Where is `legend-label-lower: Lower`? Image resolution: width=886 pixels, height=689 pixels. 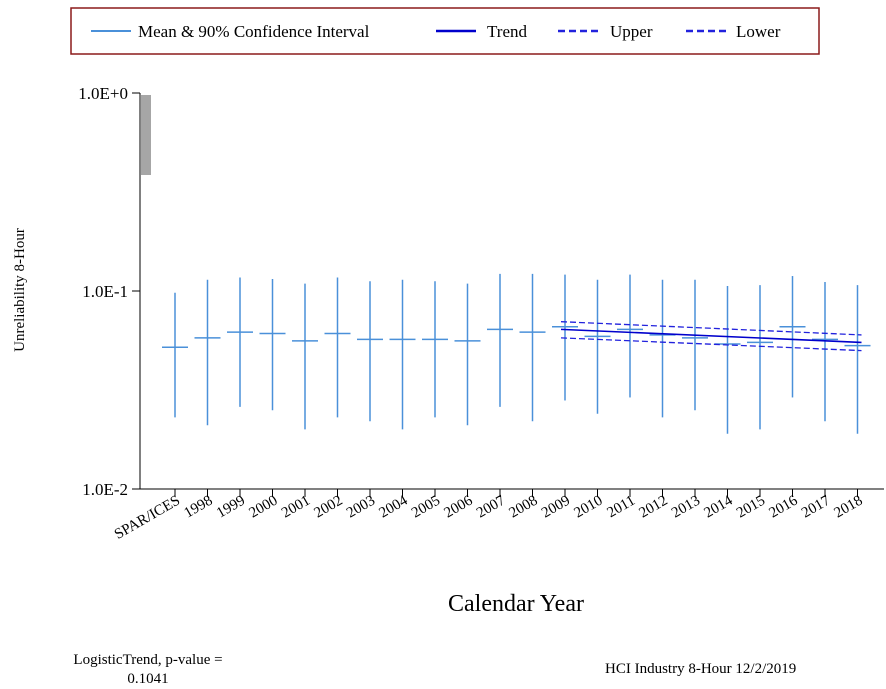 legend-label-lower: Lower is located at coordinates (758, 31).